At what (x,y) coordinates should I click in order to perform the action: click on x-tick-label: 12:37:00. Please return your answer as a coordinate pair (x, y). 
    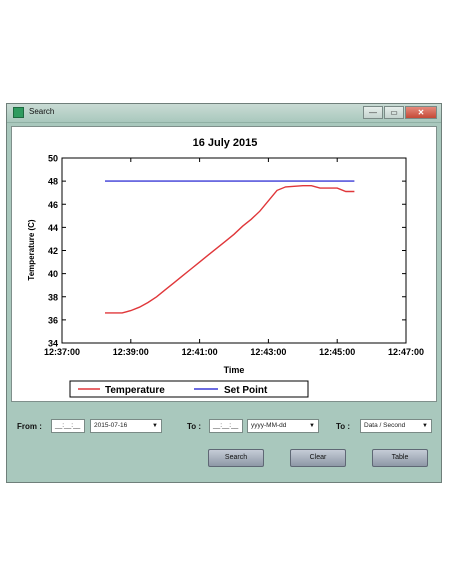
    Looking at the image, I should click on (62, 352).